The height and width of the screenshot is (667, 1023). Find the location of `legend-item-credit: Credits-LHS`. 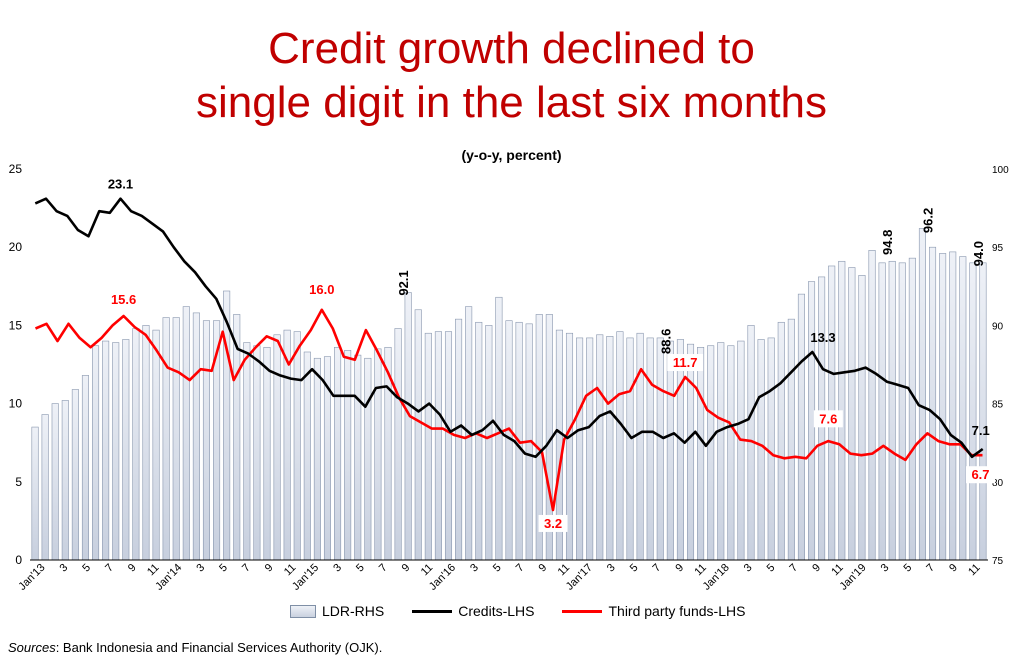

legend-item-credit: Credits-LHS is located at coordinates (473, 611).